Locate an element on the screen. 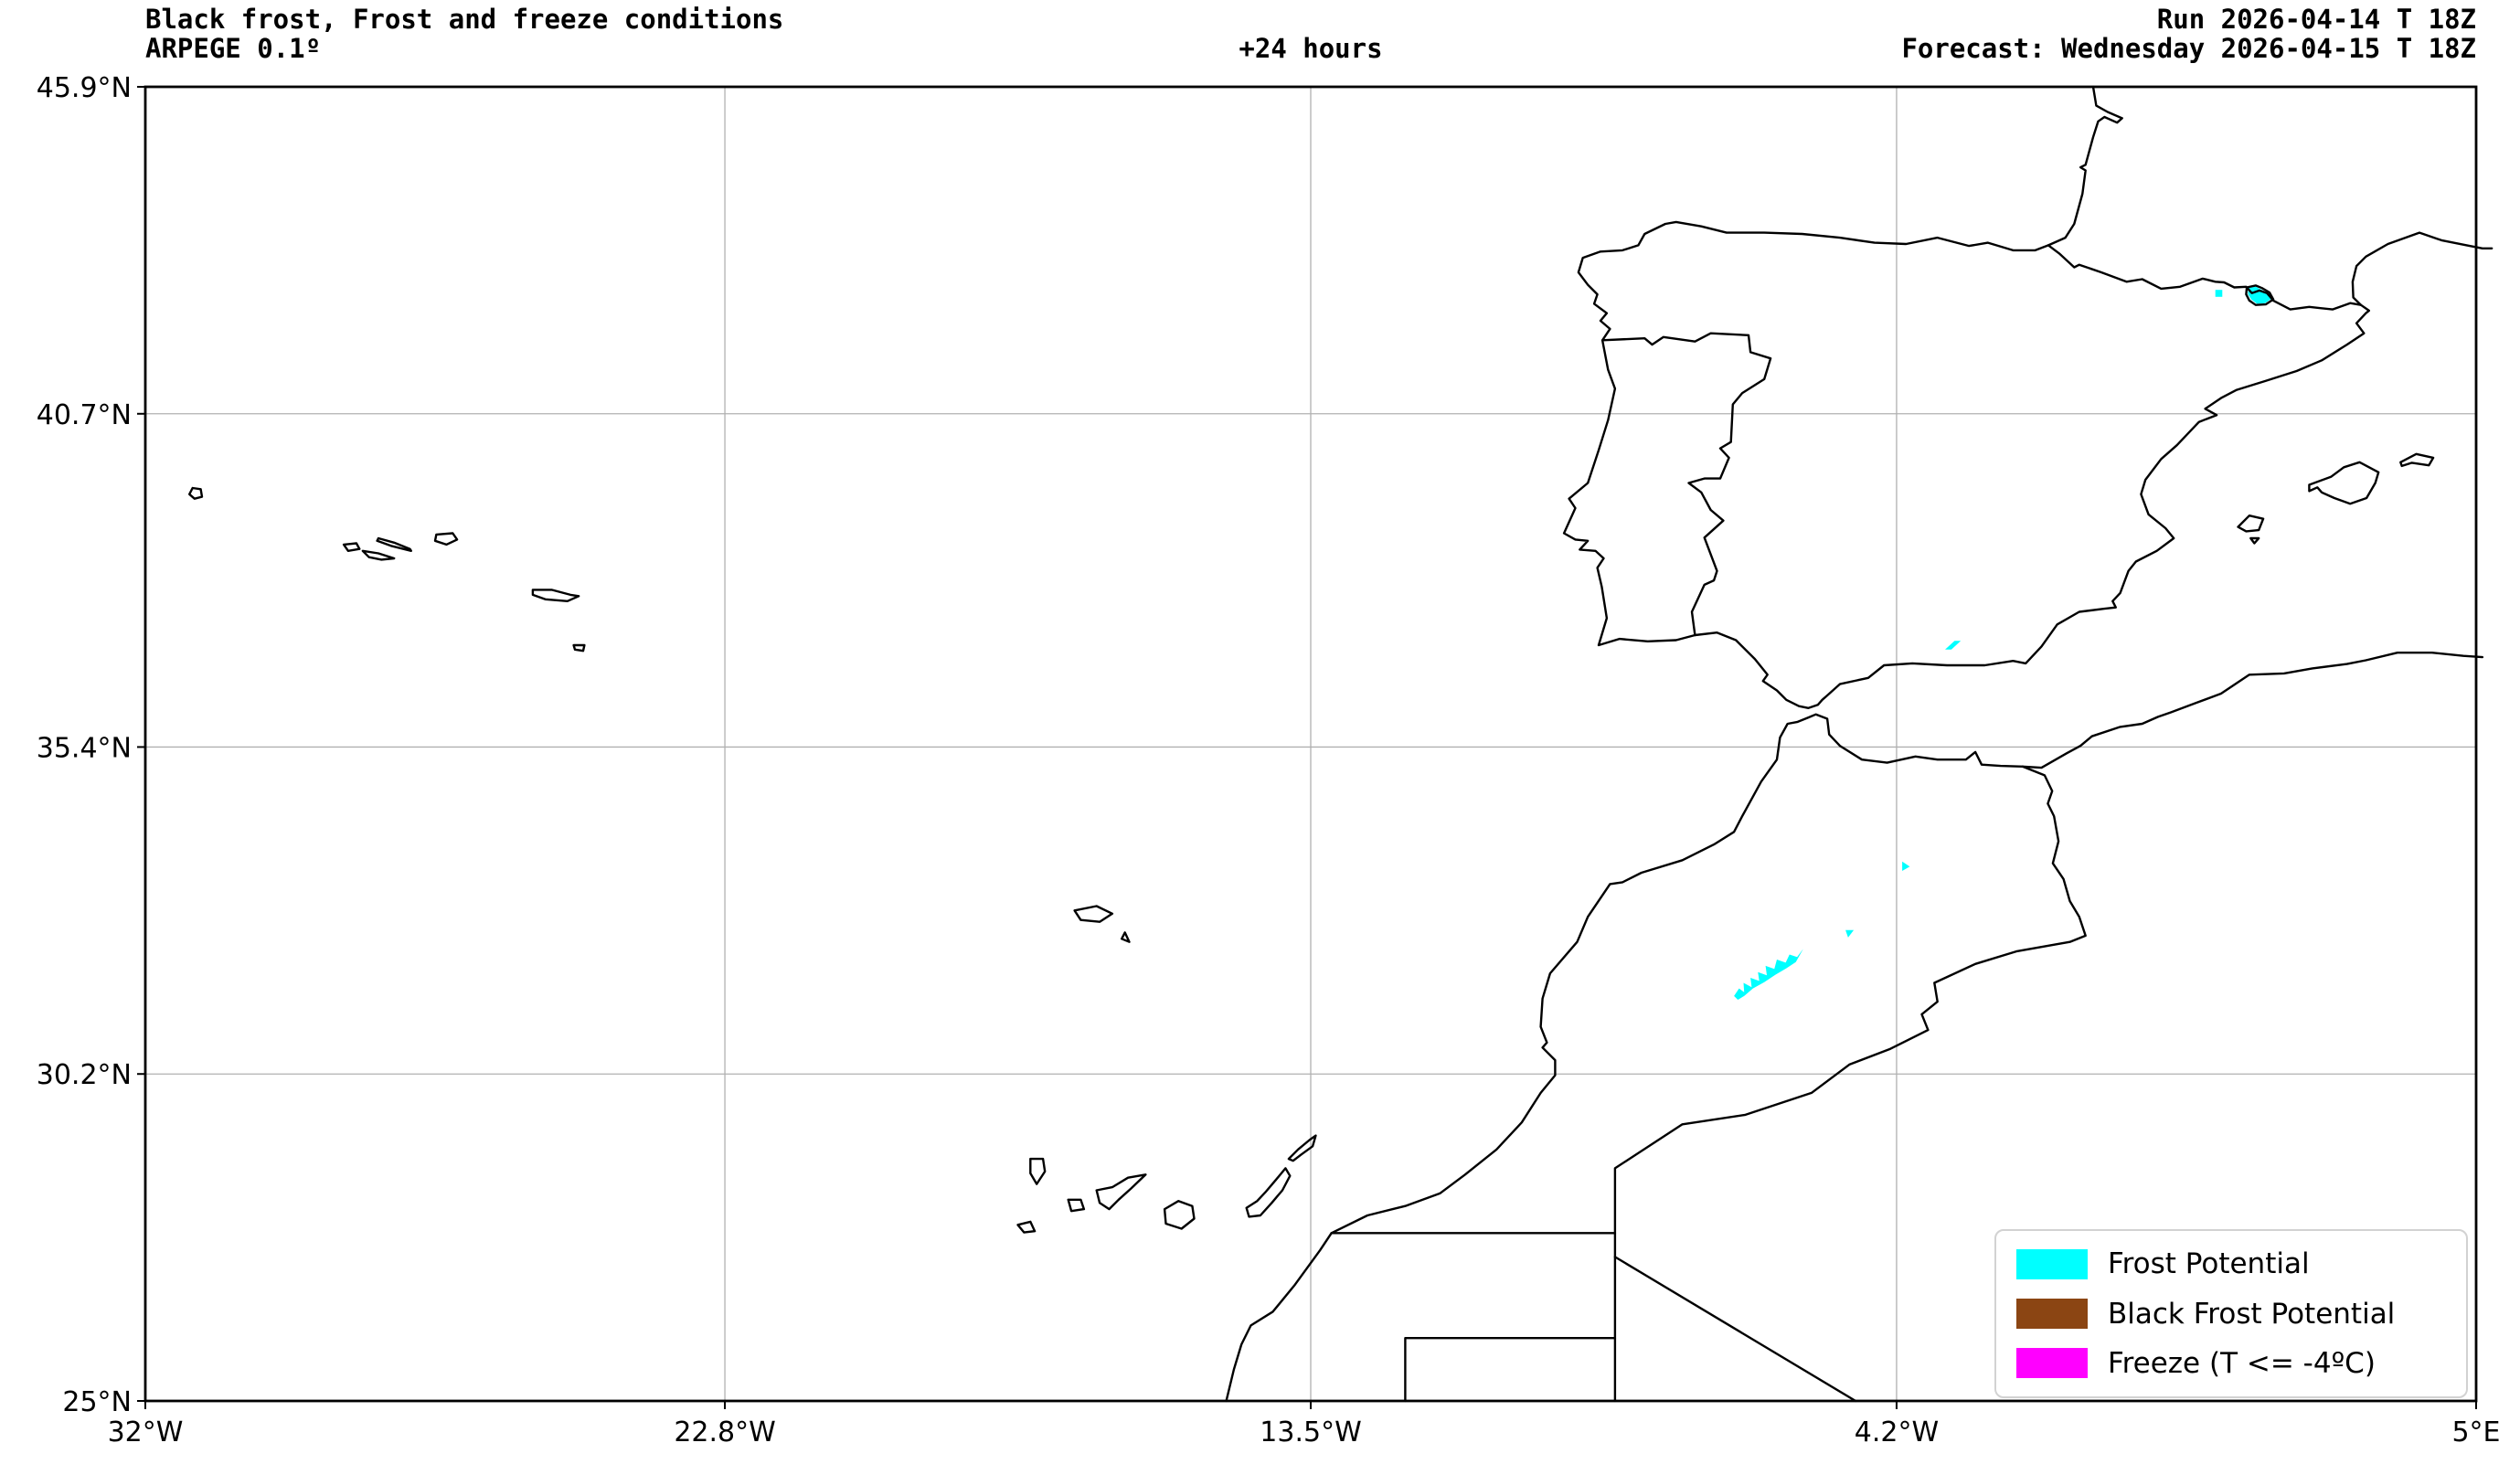 The width and height of the screenshot is (2520, 1464). mallorca-island is located at coordinates (2344, 483).